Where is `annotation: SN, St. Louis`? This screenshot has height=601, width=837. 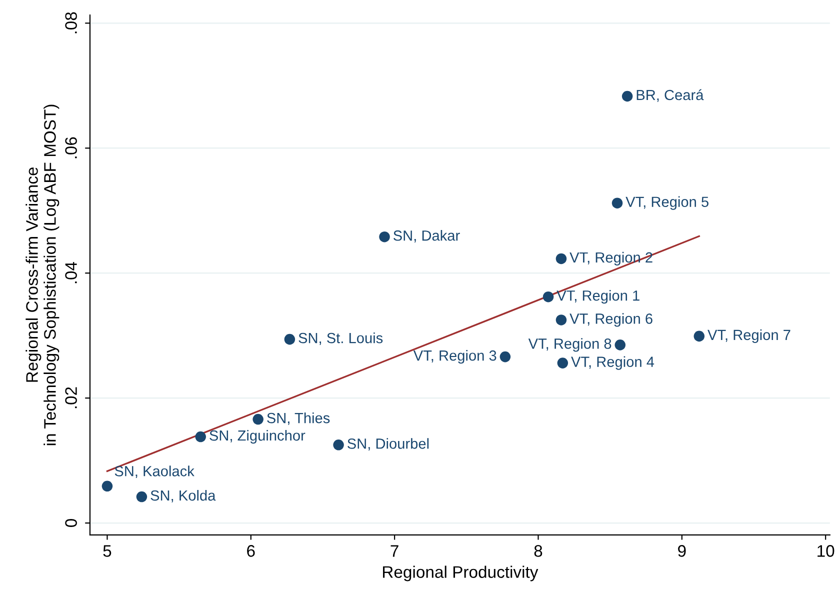 annotation: SN, St. Louis is located at coordinates (340, 338).